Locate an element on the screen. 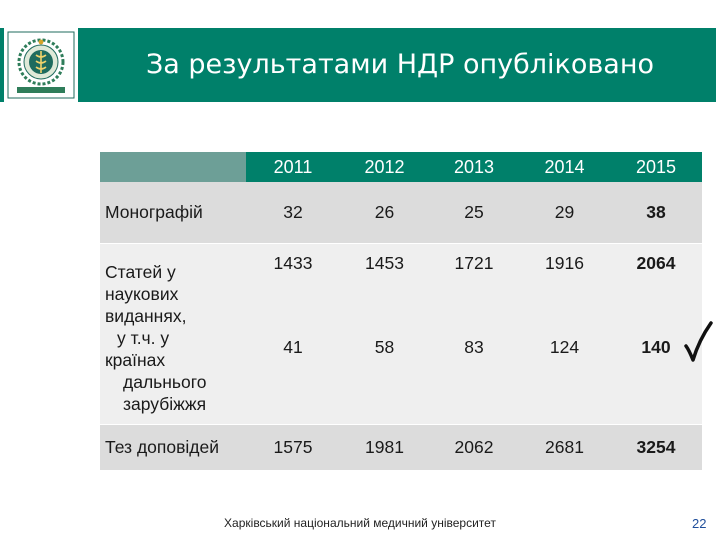  articles-value: 1433 is located at coordinates (293, 262).